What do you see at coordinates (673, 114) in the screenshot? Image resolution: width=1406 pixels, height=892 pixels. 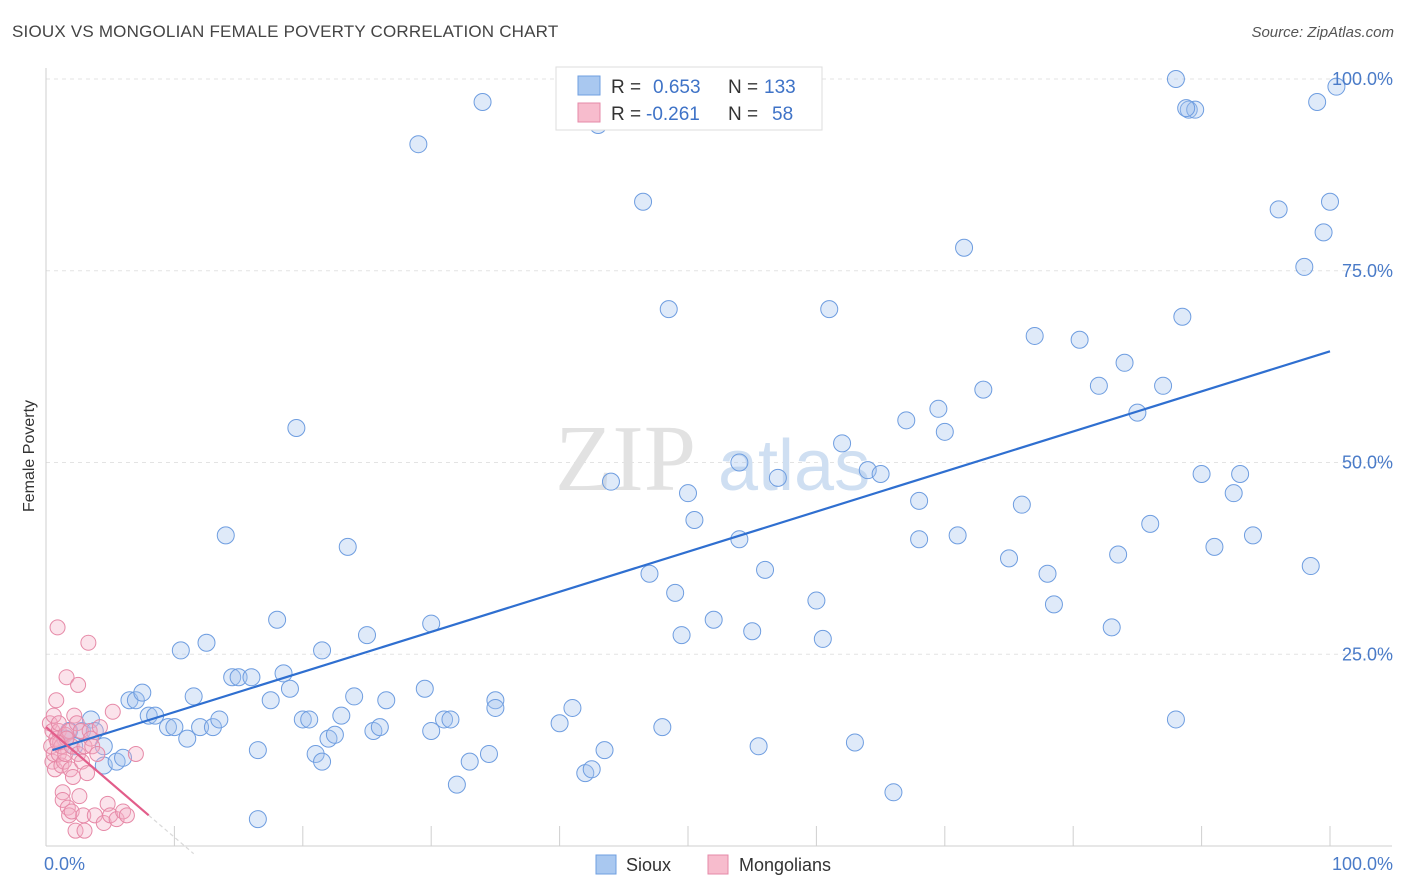 I see `legend-r-mongolians: -0.261` at bounding box center [673, 114].